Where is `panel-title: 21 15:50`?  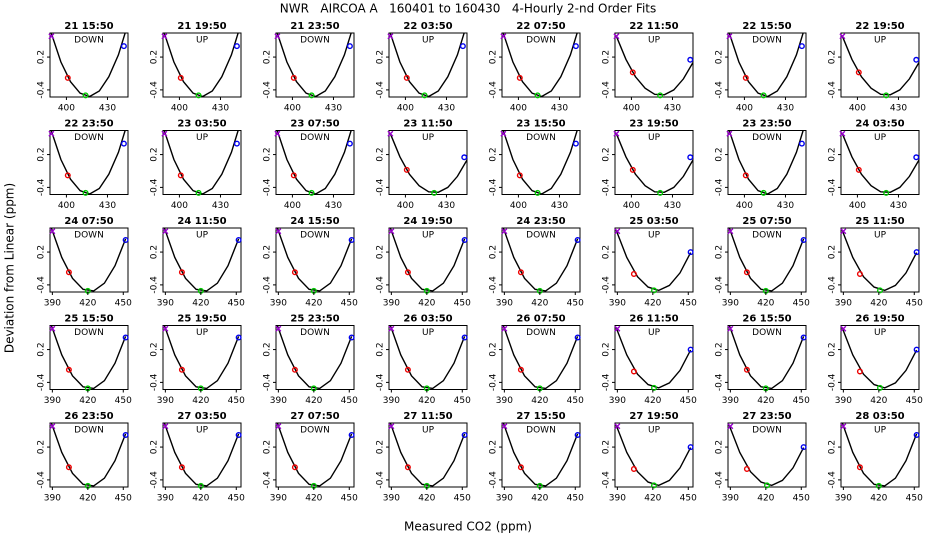
panel-title: 21 15:50 is located at coordinates (88, 26).